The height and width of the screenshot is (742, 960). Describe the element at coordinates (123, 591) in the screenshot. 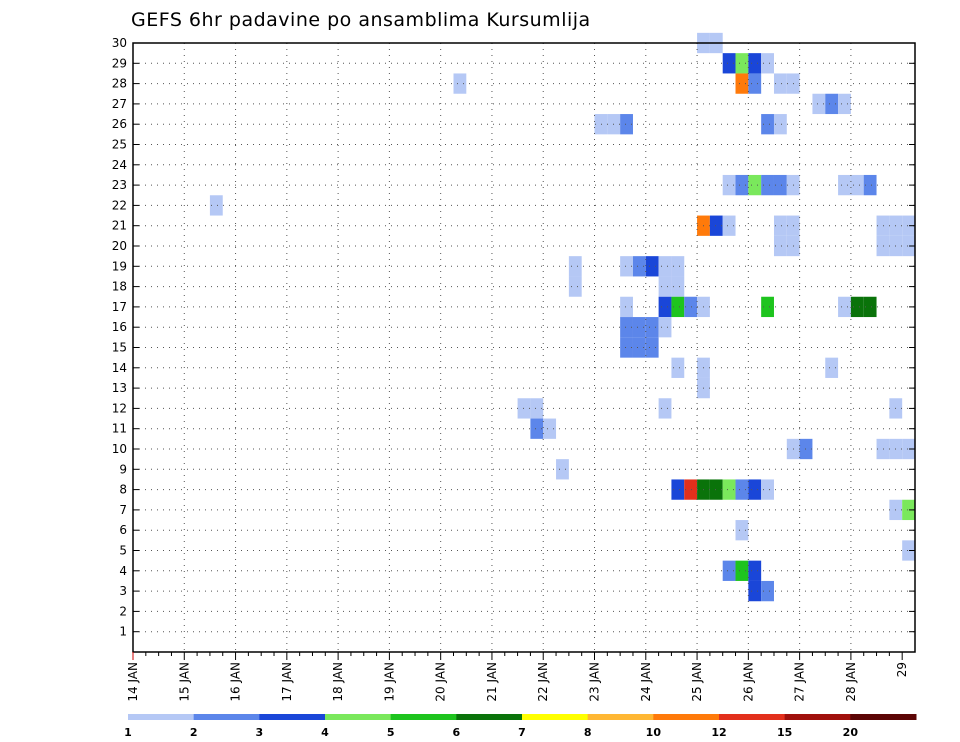

I see `y-tick-label: 3` at that location.